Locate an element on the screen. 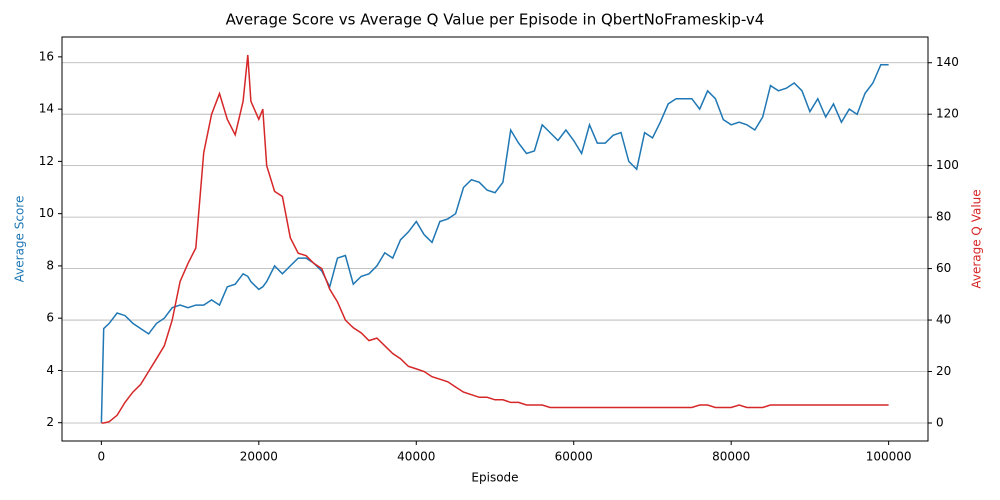 This screenshot has width=1000, height=500. x-tick-label: 20000 is located at coordinates (259, 457).